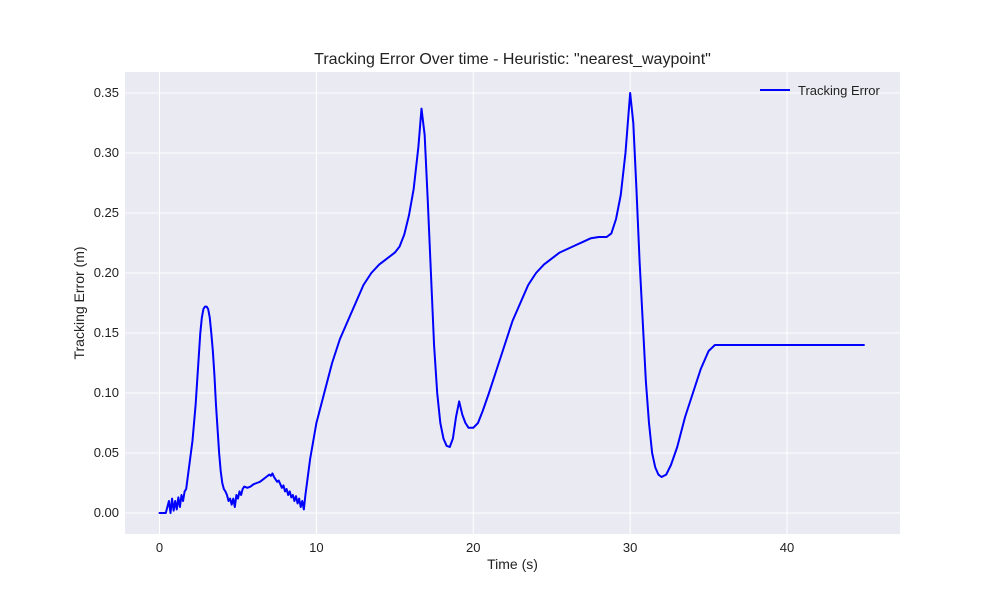  What do you see at coordinates (106, 332) in the screenshot?
I see `y-tick-label: 0.15` at bounding box center [106, 332].